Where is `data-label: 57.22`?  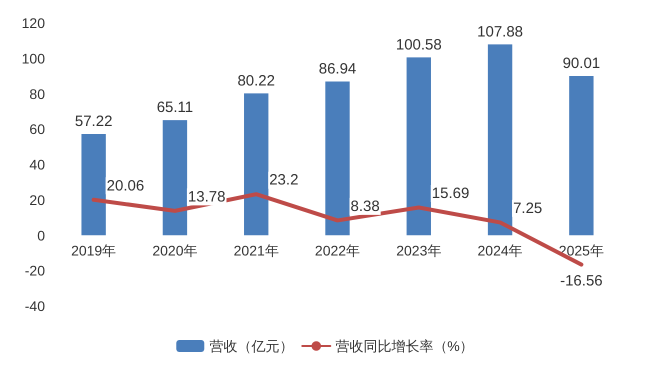 data-label: 57.22 is located at coordinates (93, 121).